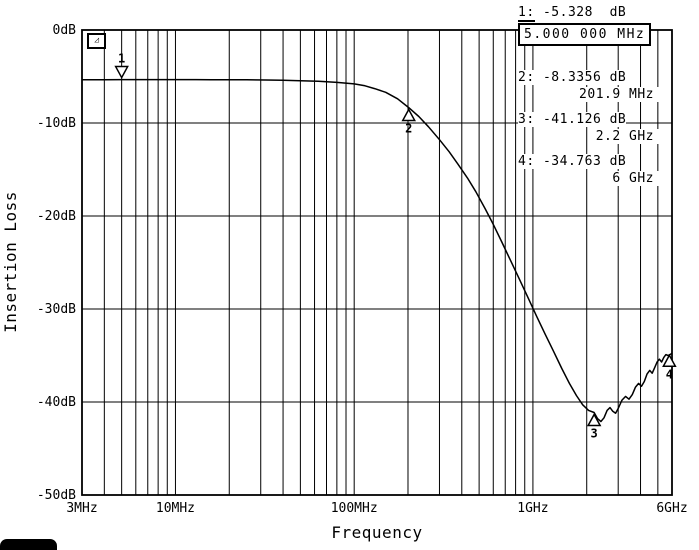  What do you see at coordinates (671, 508) in the screenshot?
I see `x-tick-label: 6GHz` at bounding box center [671, 508].